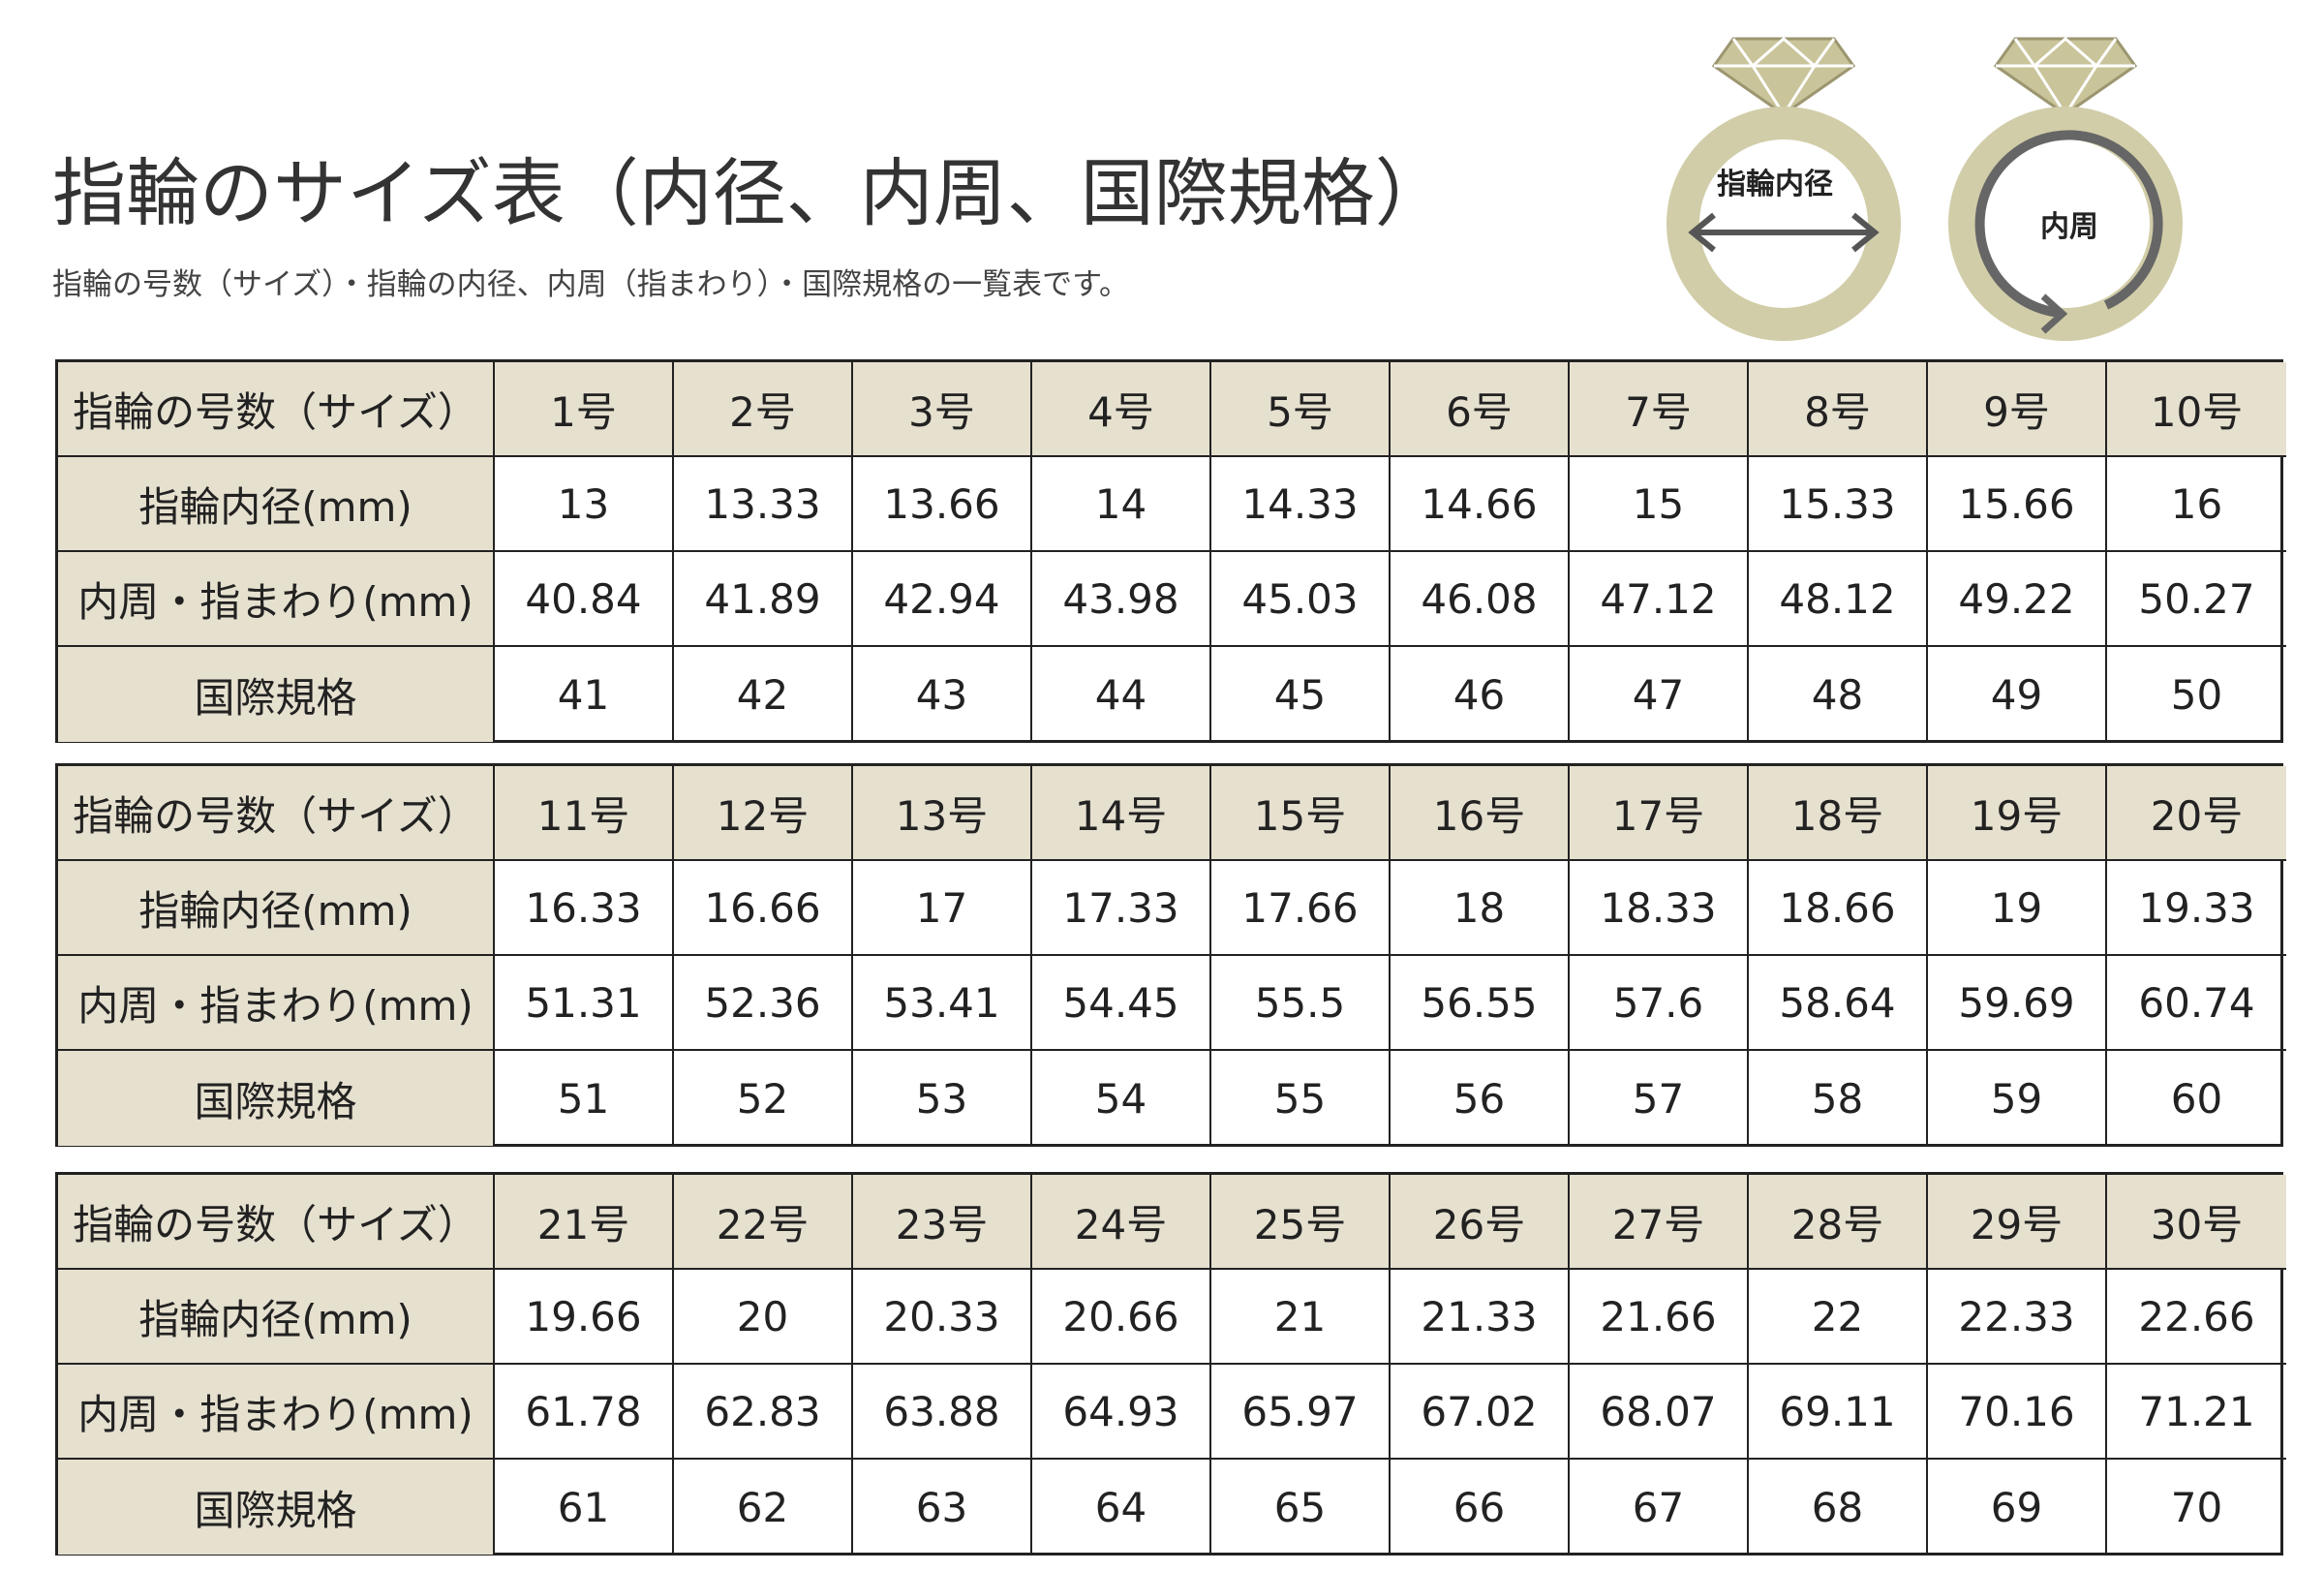 The height and width of the screenshot is (1571, 2324). What do you see at coordinates (1659, 1317) in the screenshot?
I see `table-cell: 21.66` at bounding box center [1659, 1317].